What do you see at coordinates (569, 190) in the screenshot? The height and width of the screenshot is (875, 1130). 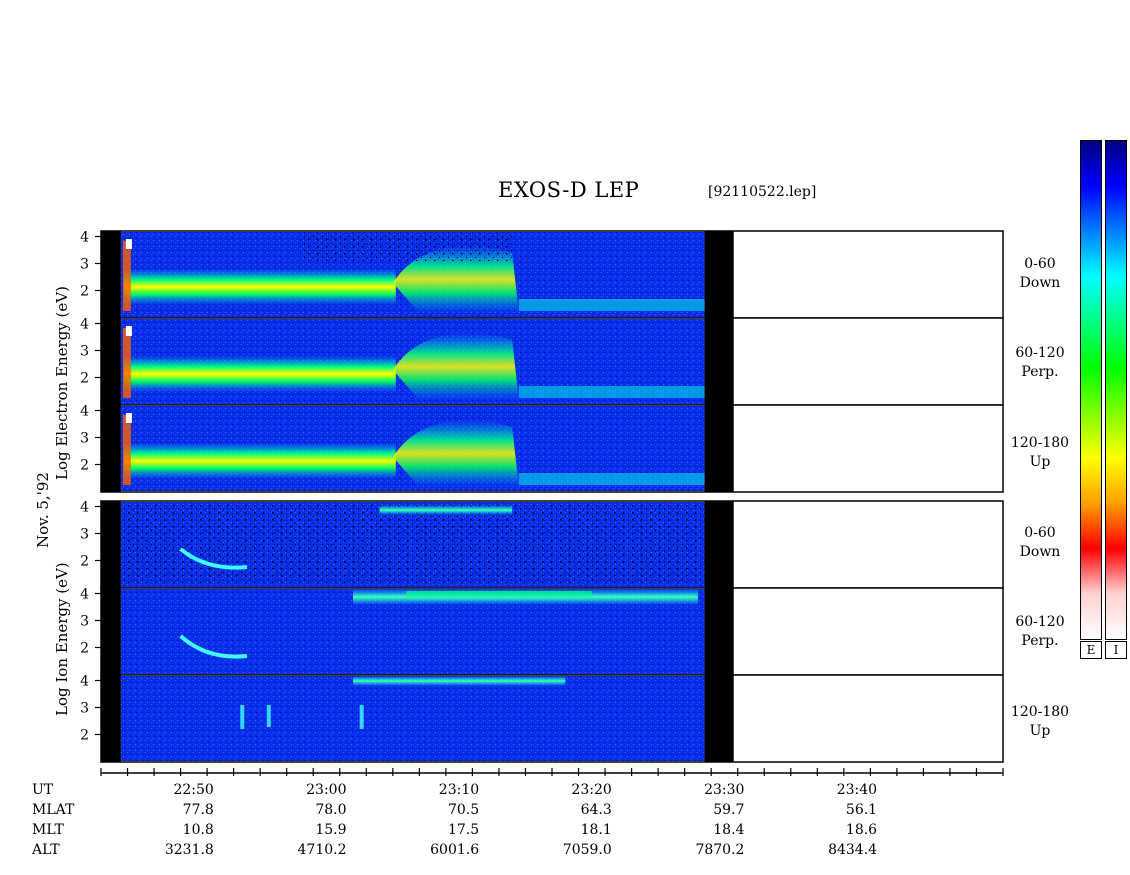 I see `chart-title: EXOS-D LEP` at bounding box center [569, 190].